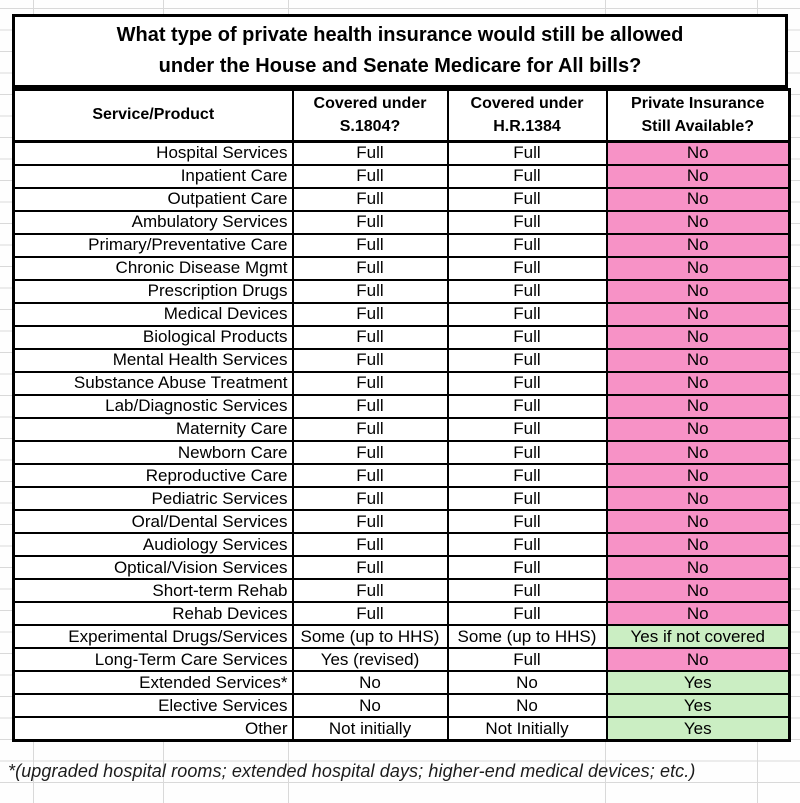 The height and width of the screenshot is (803, 800). Describe the element at coordinates (153, 452) in the screenshot. I see `service-cell: Newborn Care` at that location.